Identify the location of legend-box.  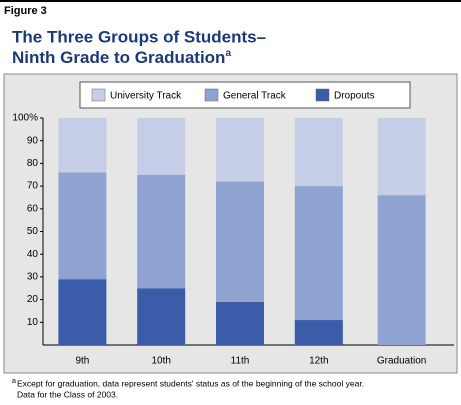
(245, 95).